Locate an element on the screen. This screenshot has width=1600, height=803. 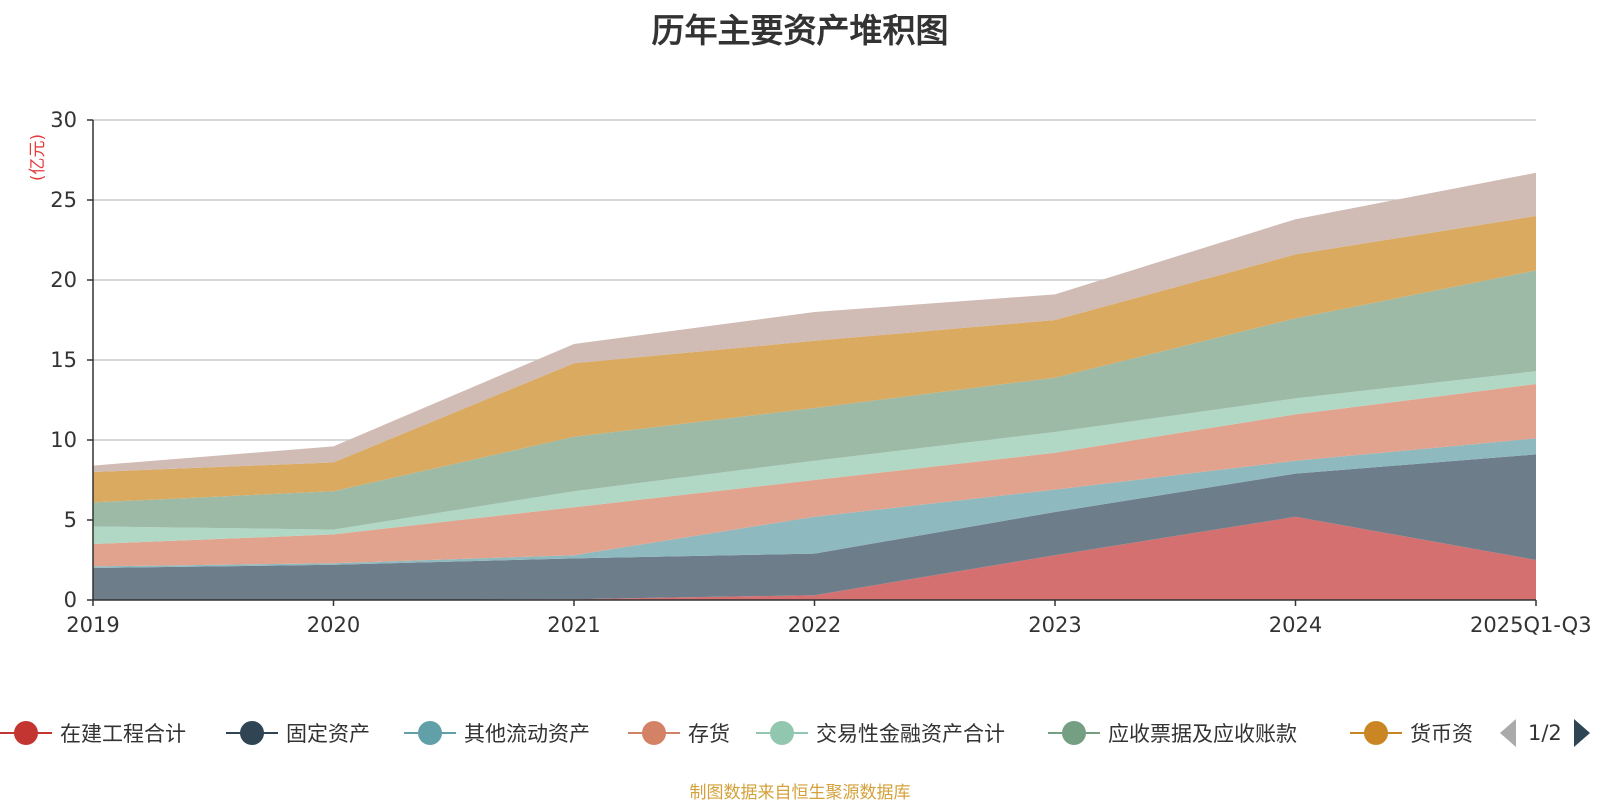
x-tick-label: 2020 is located at coordinates (333, 625).